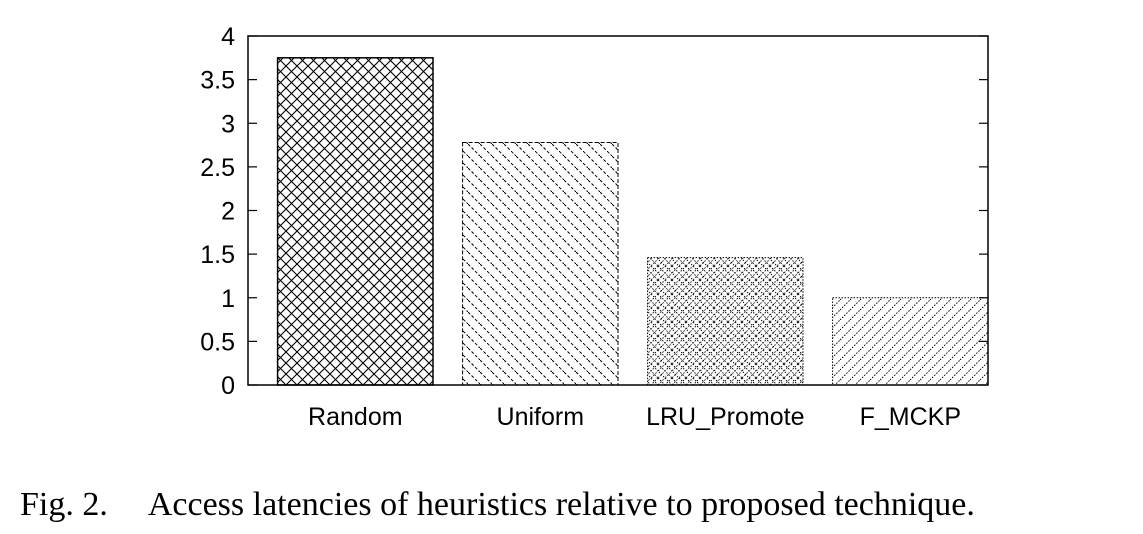 The image size is (1143, 534). I want to click on x-category-label: F_MCKP, so click(910, 417).